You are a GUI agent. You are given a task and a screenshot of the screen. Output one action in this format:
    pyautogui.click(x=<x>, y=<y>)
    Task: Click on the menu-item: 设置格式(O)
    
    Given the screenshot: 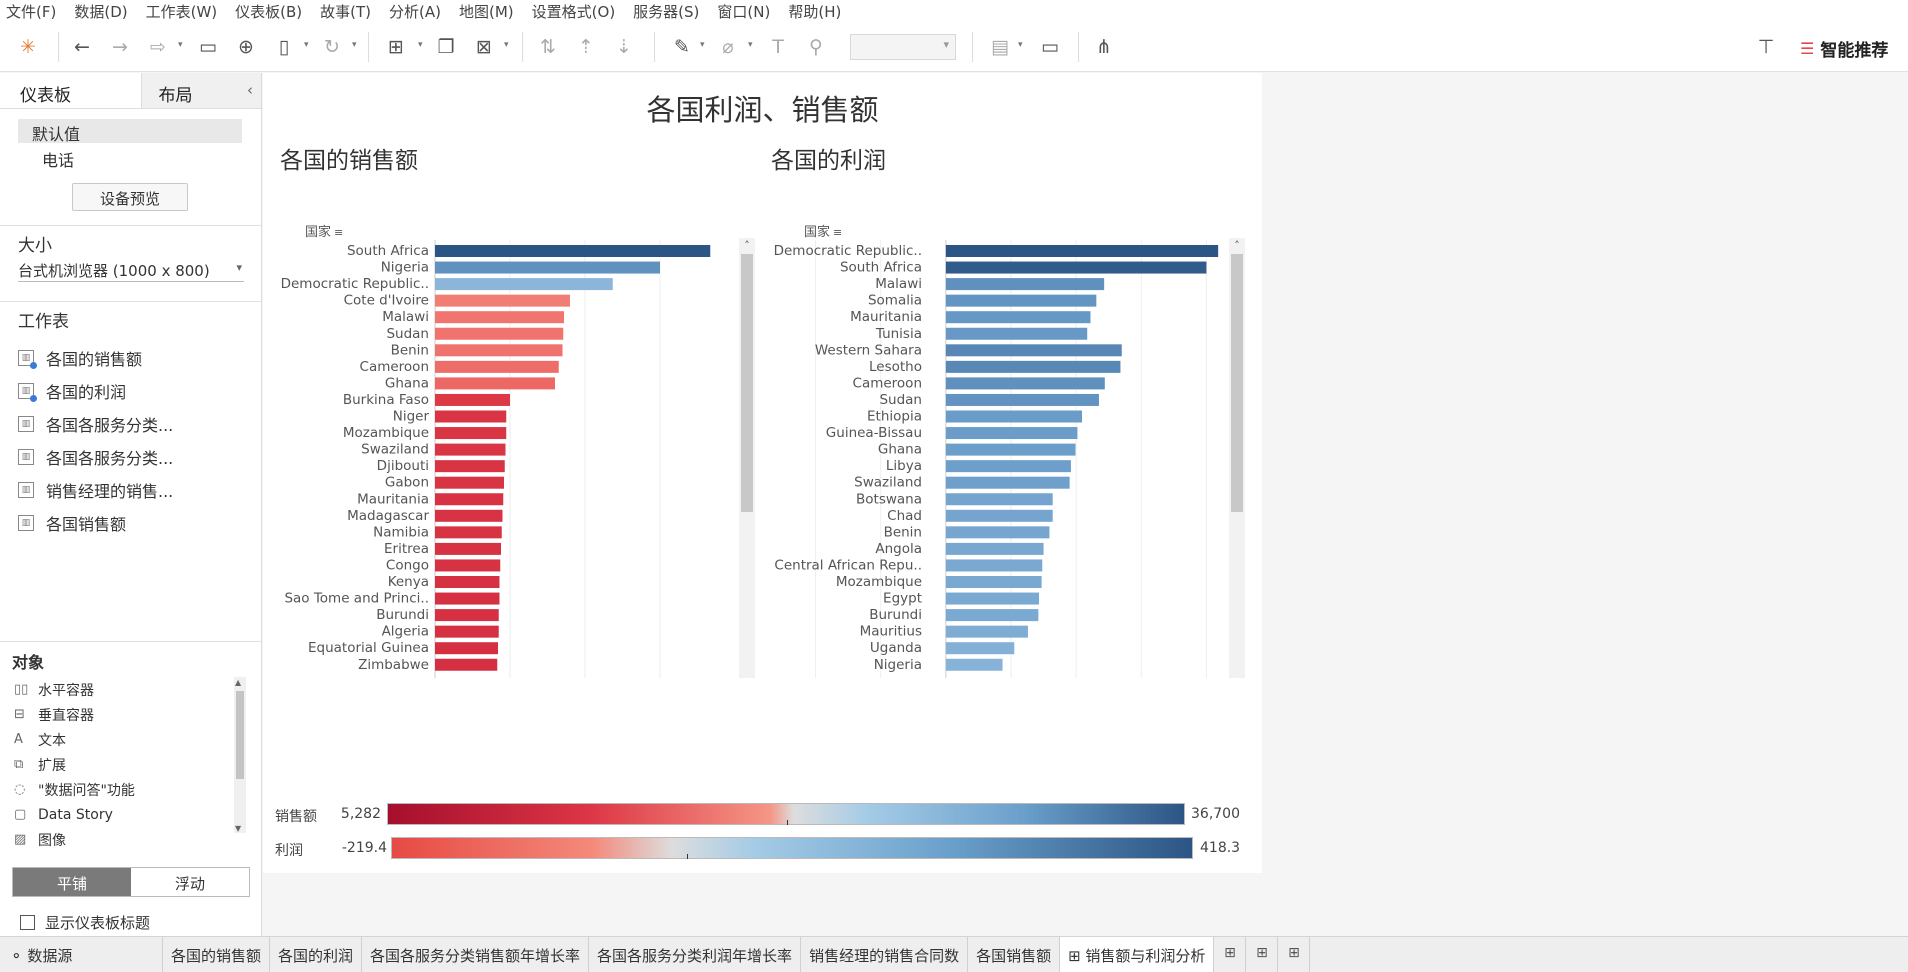 What is the action you would take?
    pyautogui.click(x=573, y=11)
    